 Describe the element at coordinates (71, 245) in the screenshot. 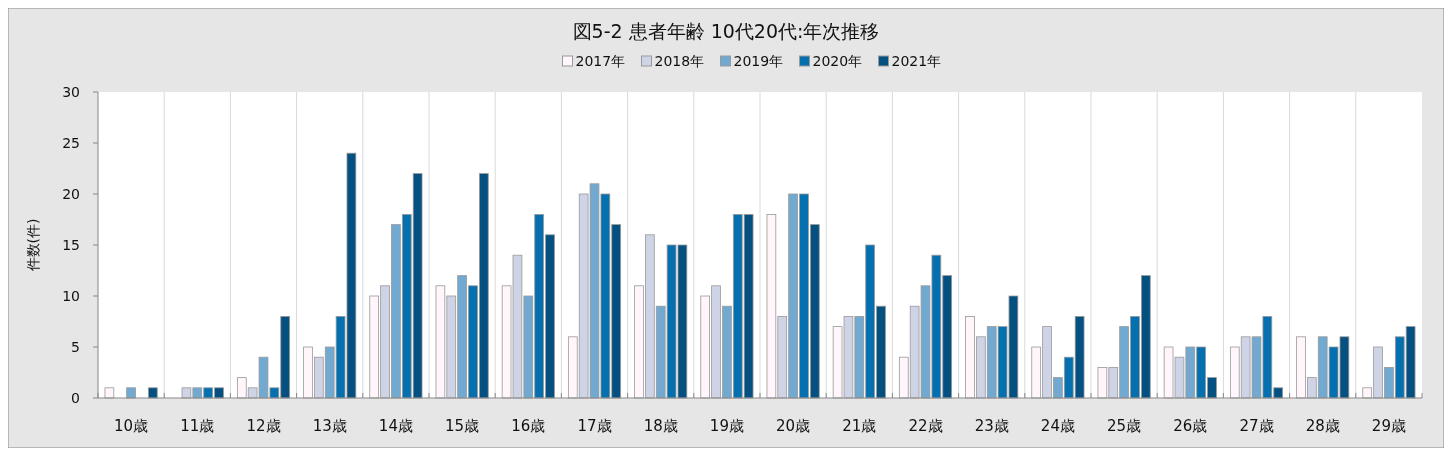

I see `y-tick-label: 15` at that location.